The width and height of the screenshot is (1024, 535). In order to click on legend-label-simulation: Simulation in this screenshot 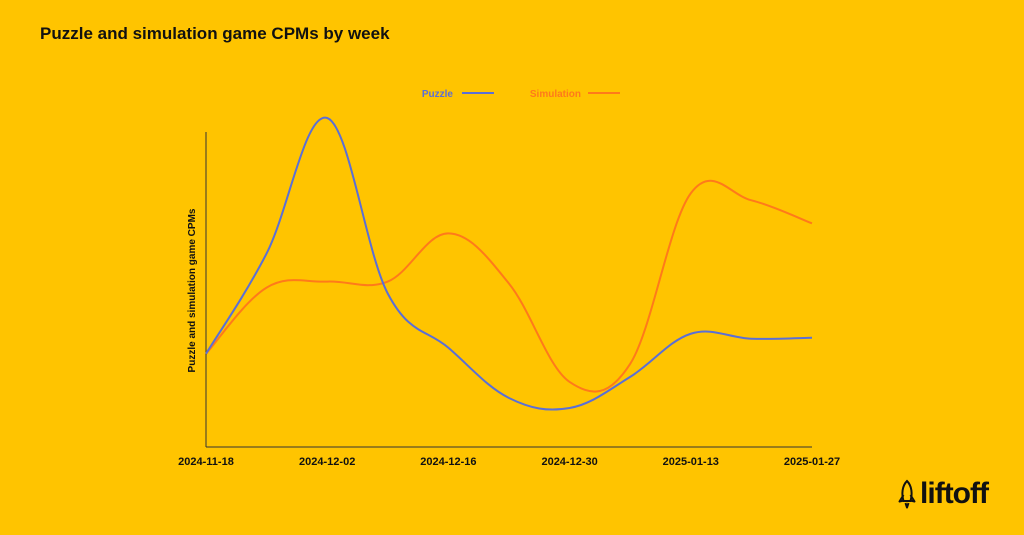, I will do `click(555, 94)`.